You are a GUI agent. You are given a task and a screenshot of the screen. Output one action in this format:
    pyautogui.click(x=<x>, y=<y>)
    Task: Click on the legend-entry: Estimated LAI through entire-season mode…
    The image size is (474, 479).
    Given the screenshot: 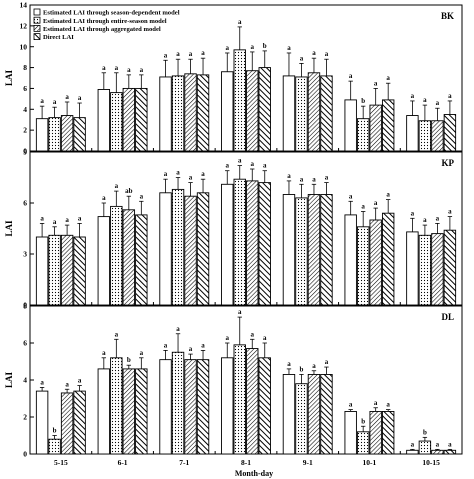 What is the action you would take?
    pyautogui.click(x=105, y=21)
    